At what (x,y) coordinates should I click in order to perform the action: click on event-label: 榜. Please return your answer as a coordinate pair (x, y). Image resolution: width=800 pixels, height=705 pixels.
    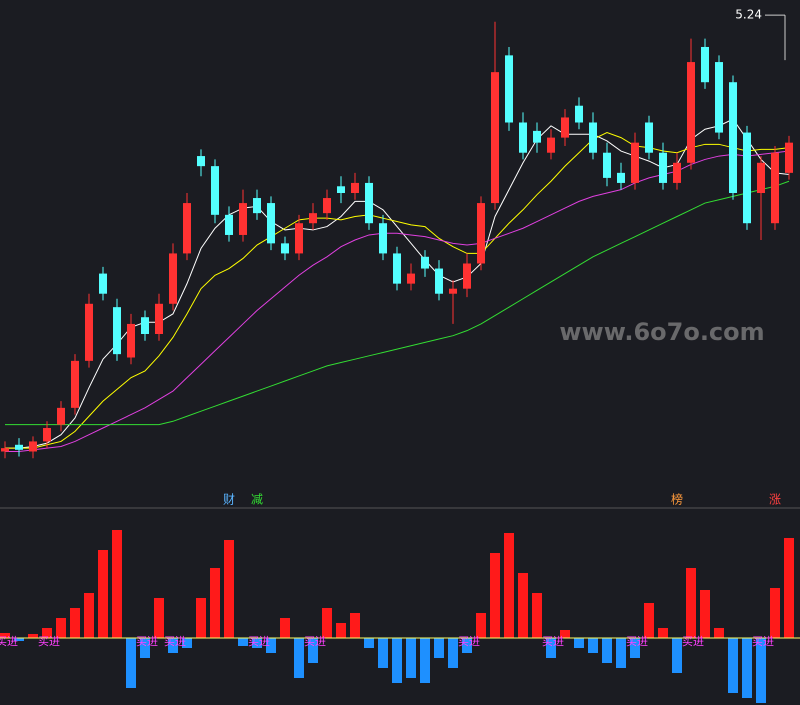
    Looking at the image, I should click on (677, 499).